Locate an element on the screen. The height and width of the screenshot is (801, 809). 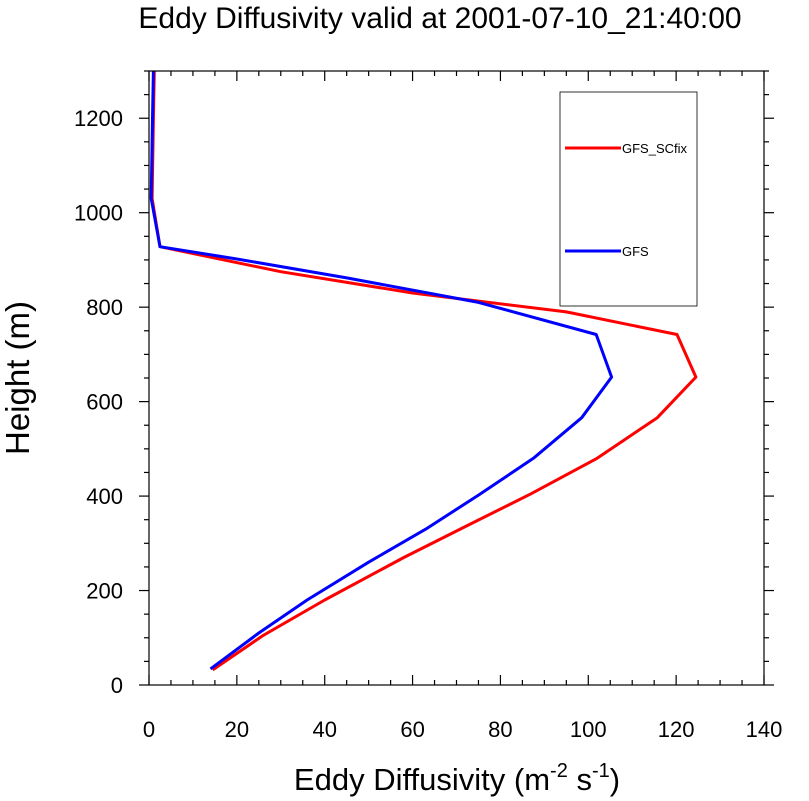
x-tick-label: 40 is located at coordinates (324, 729).